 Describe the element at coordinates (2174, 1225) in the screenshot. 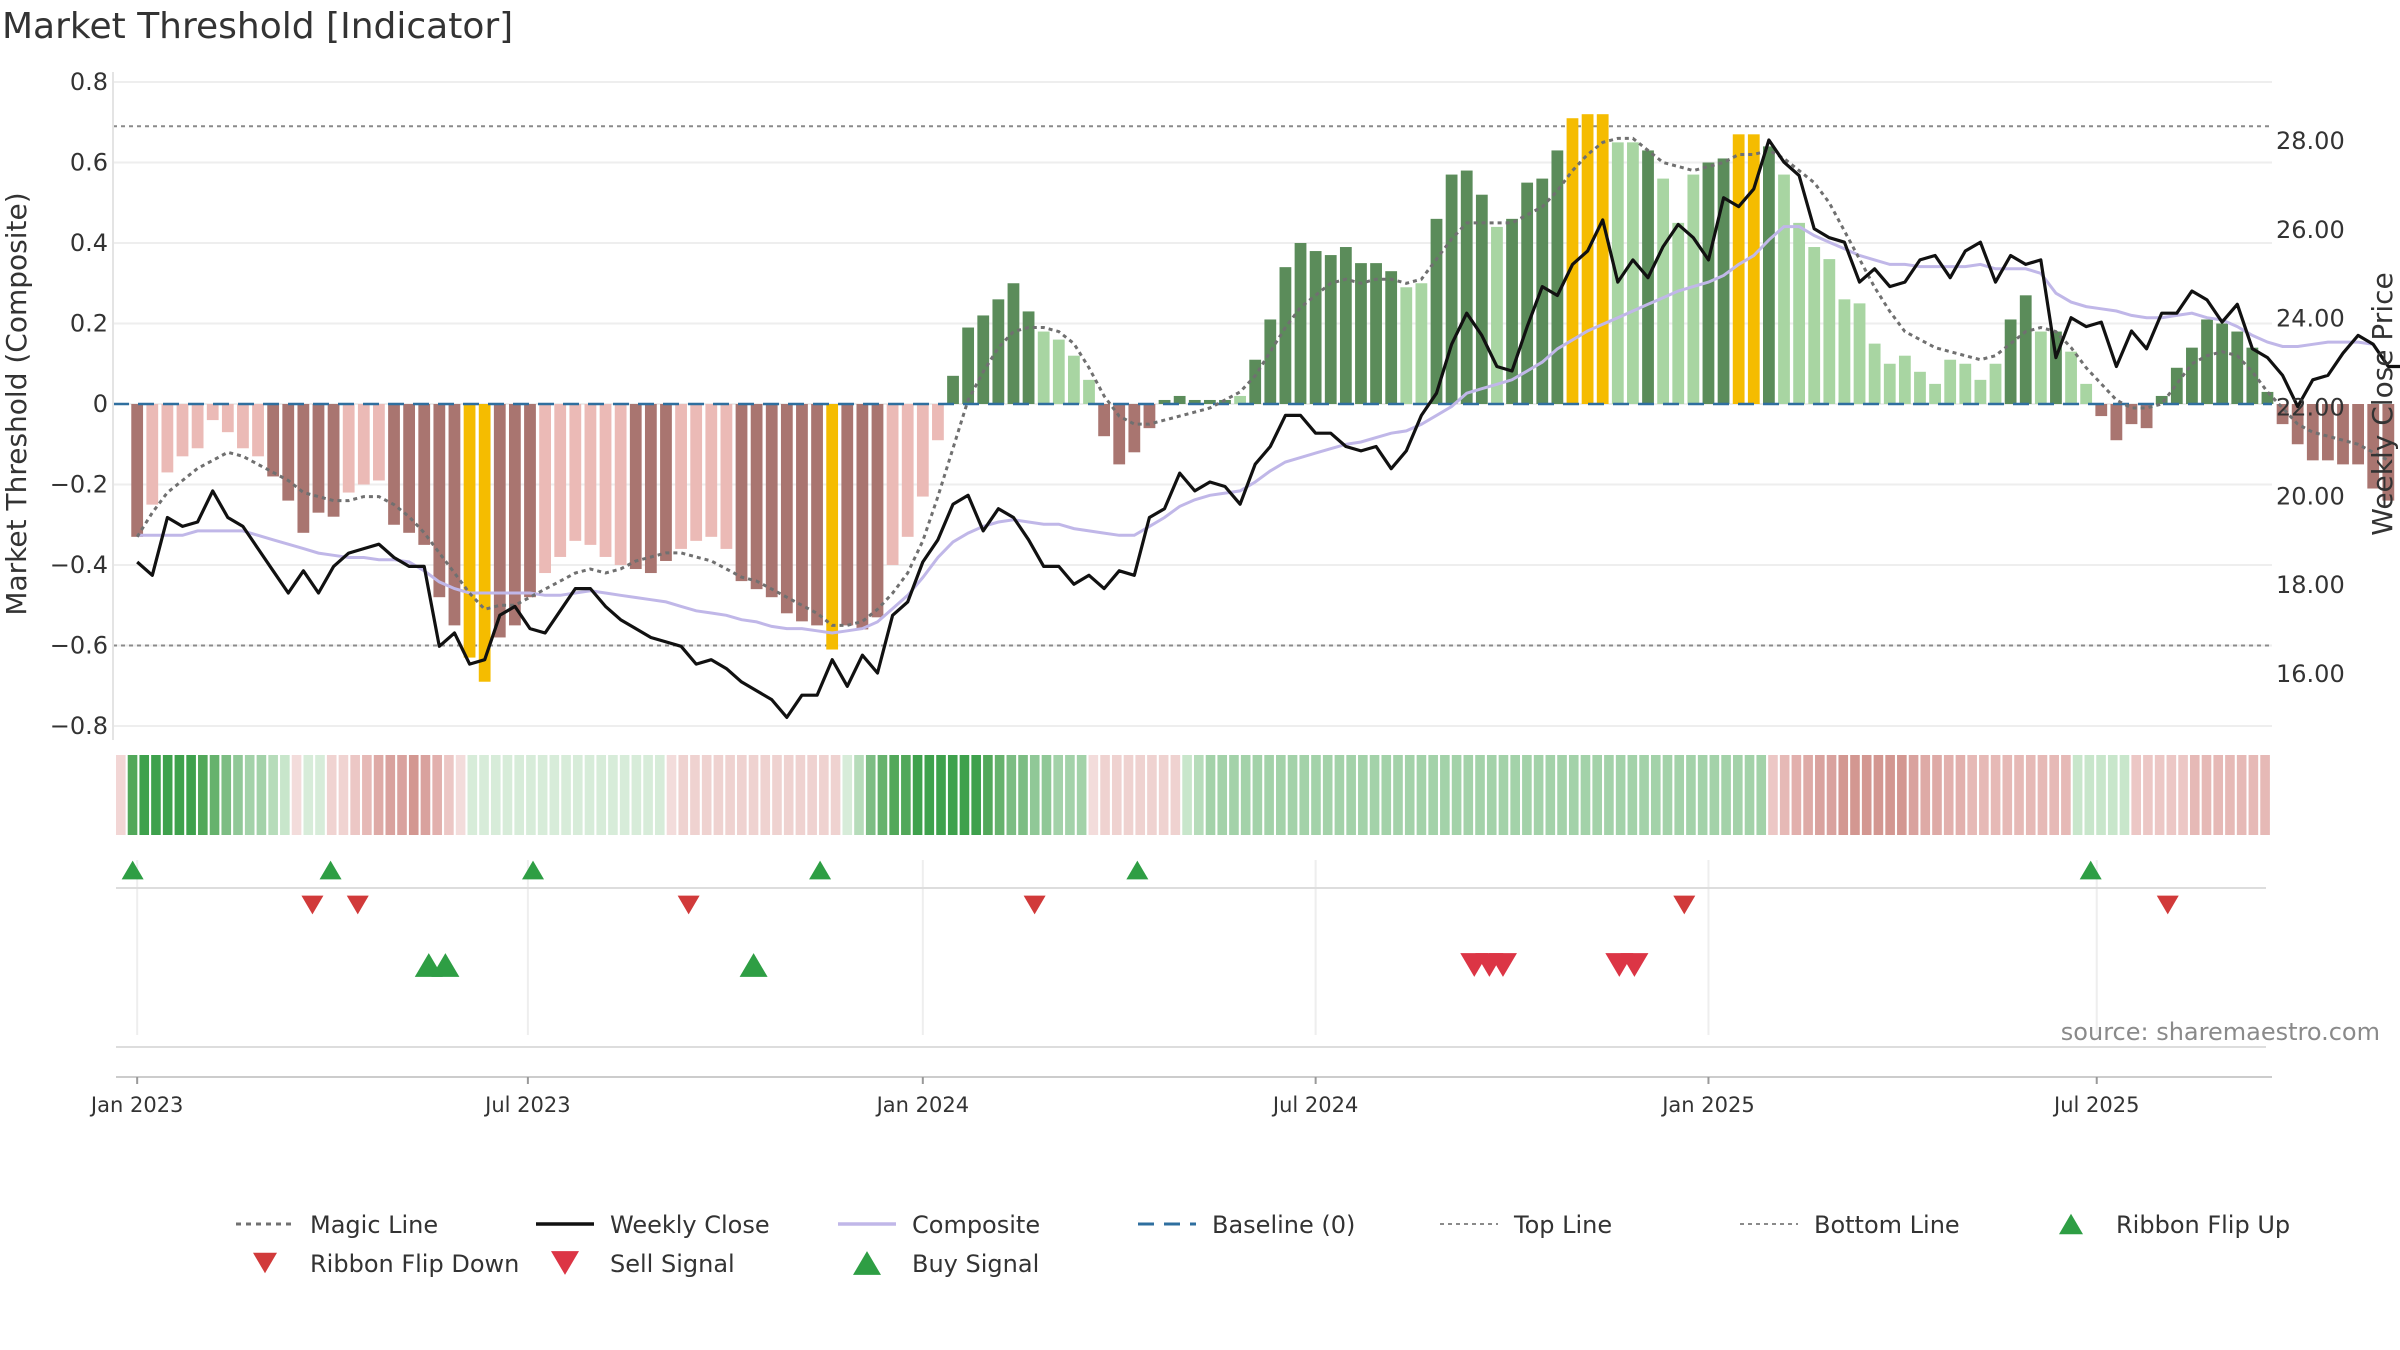

I see `legend-item: Ribbon Flip Up` at that location.